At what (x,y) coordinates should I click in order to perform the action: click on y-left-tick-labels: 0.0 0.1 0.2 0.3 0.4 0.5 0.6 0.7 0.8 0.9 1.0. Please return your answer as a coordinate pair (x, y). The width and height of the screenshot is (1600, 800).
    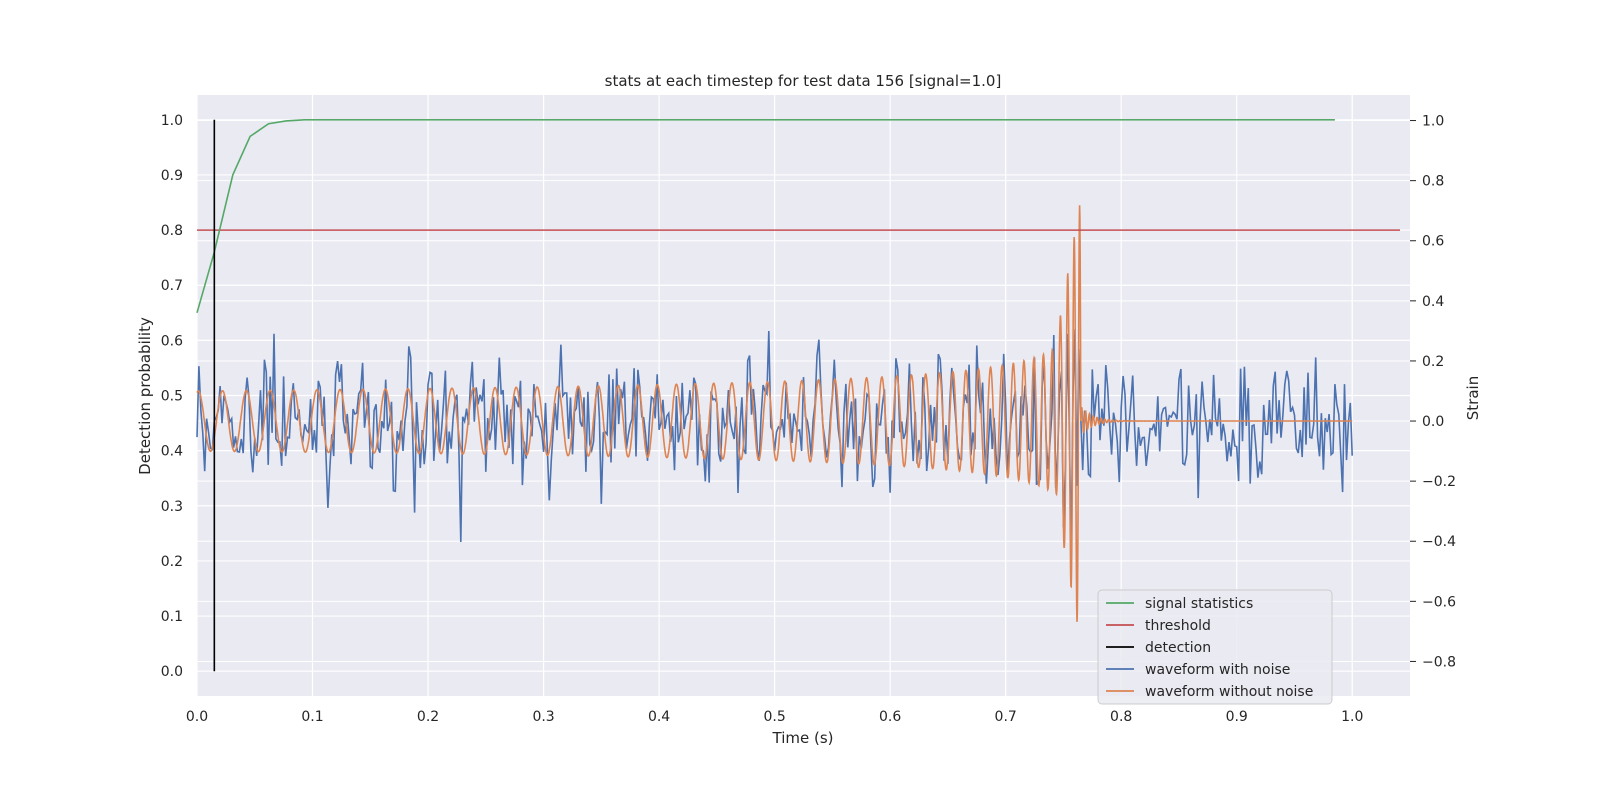
    Looking at the image, I should click on (172, 396).